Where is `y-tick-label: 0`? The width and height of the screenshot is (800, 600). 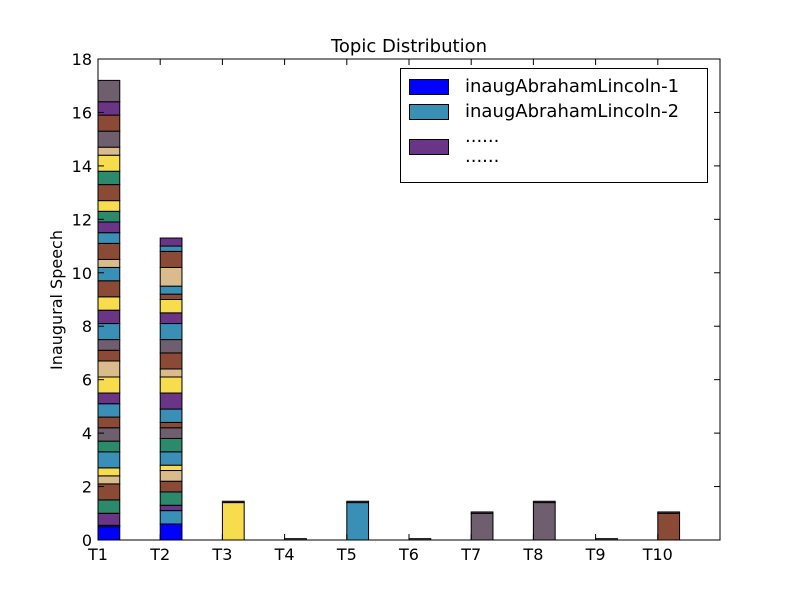 y-tick-label: 0 is located at coordinates (87, 540).